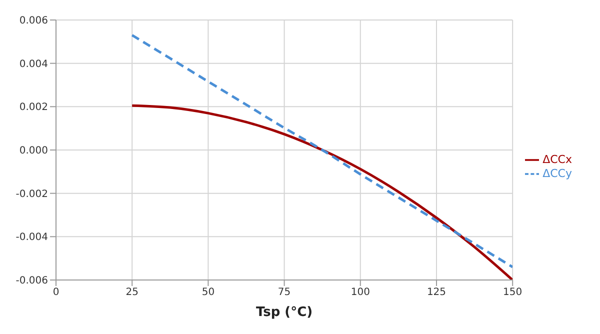 The image size is (600, 334). Describe the element at coordinates (33, 151) in the screenshot. I see `y-tick-label: 0.000` at that location.